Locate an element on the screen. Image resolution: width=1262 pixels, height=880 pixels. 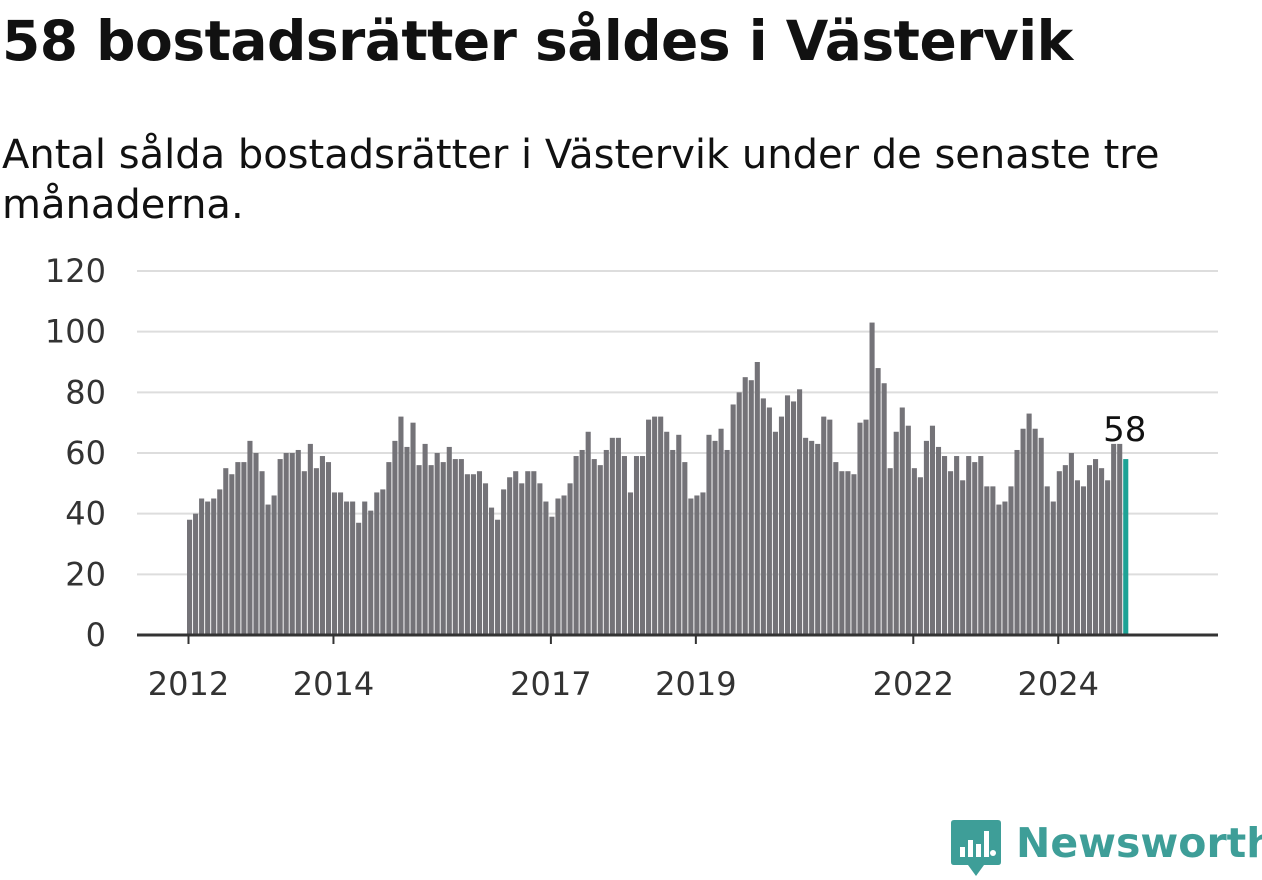
y-tick-label: 120 is located at coordinates (75, 271).